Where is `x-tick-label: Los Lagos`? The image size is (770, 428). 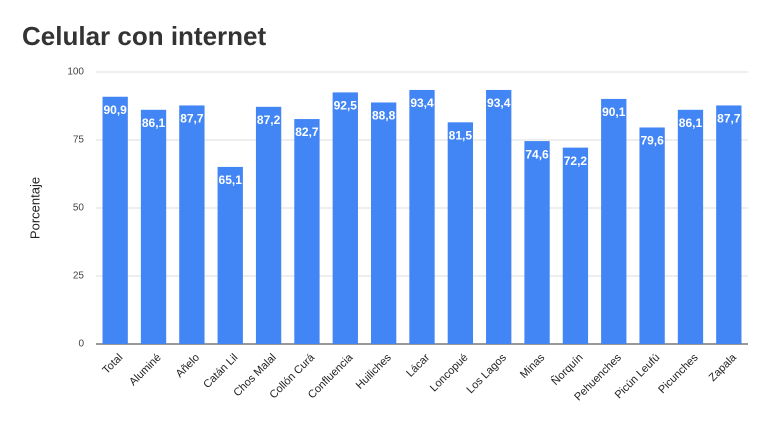 x-tick-label: Los Lagos is located at coordinates (487, 373).